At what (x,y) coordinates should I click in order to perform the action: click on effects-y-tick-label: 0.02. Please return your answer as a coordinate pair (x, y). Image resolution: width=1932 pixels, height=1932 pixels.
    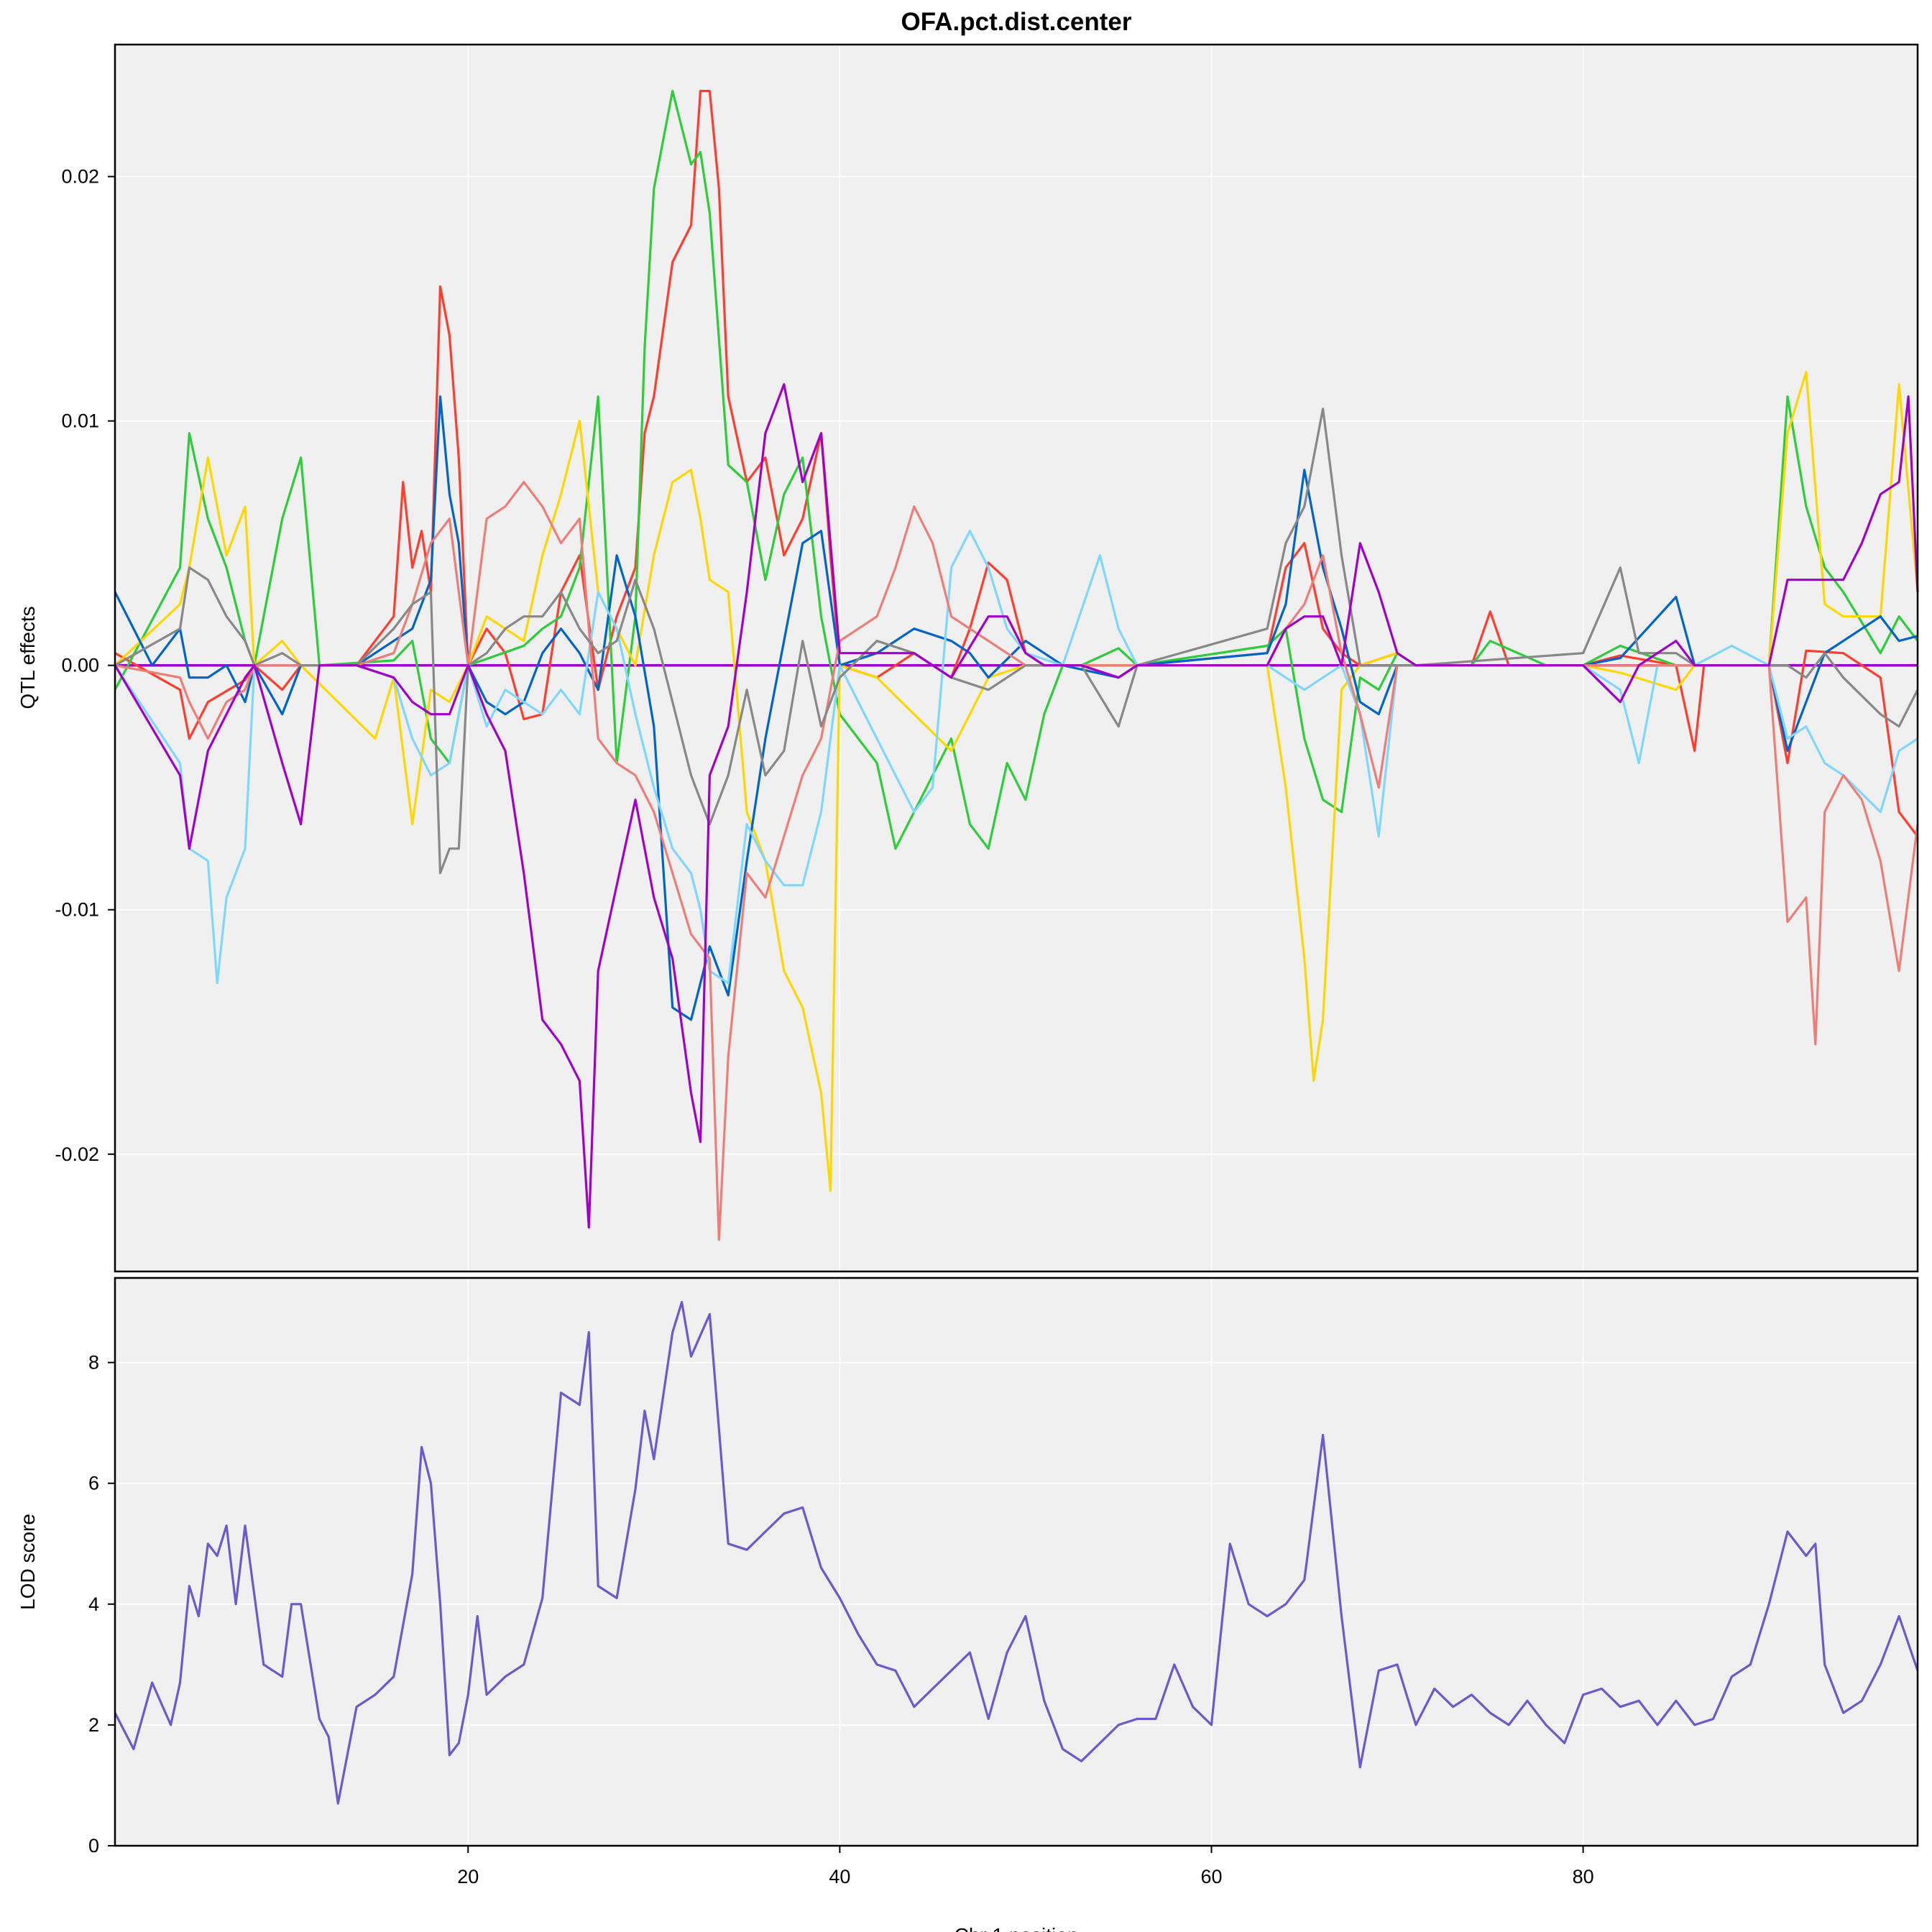
    Looking at the image, I should click on (80, 177).